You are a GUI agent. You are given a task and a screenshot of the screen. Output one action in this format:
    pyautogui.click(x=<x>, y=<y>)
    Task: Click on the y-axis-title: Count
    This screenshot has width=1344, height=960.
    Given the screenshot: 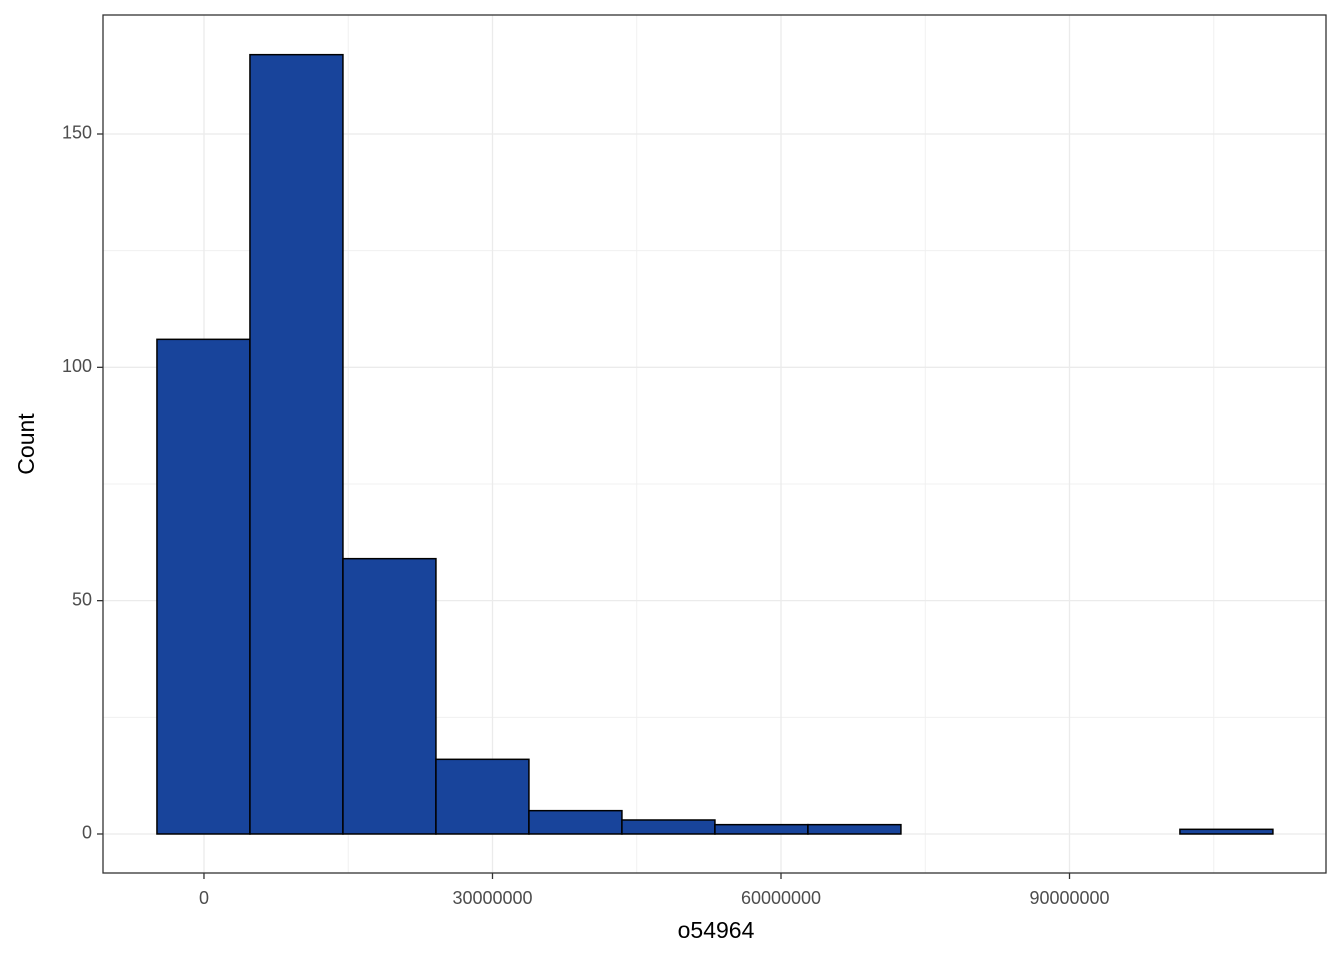 What is the action you would take?
    pyautogui.click(x=26, y=444)
    